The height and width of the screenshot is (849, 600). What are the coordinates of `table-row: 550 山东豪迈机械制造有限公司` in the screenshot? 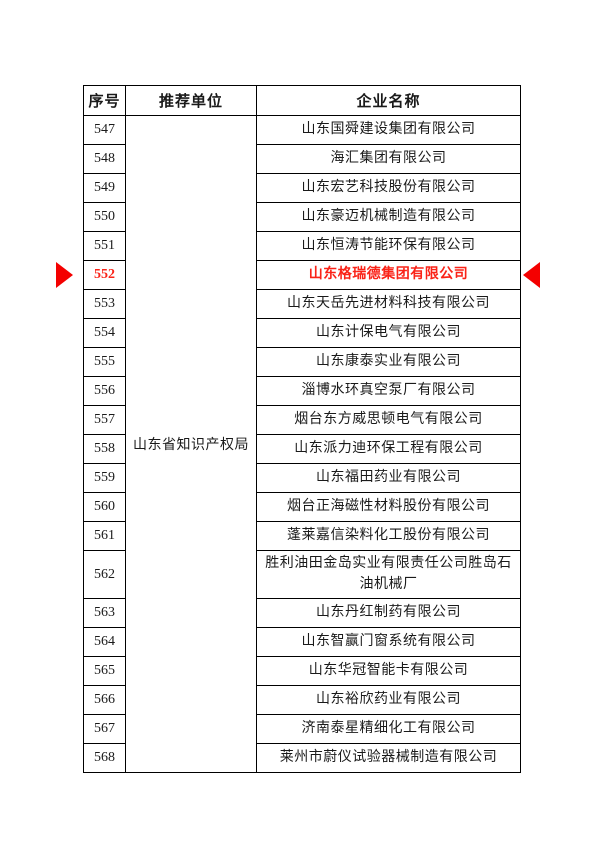 It's located at (302, 217).